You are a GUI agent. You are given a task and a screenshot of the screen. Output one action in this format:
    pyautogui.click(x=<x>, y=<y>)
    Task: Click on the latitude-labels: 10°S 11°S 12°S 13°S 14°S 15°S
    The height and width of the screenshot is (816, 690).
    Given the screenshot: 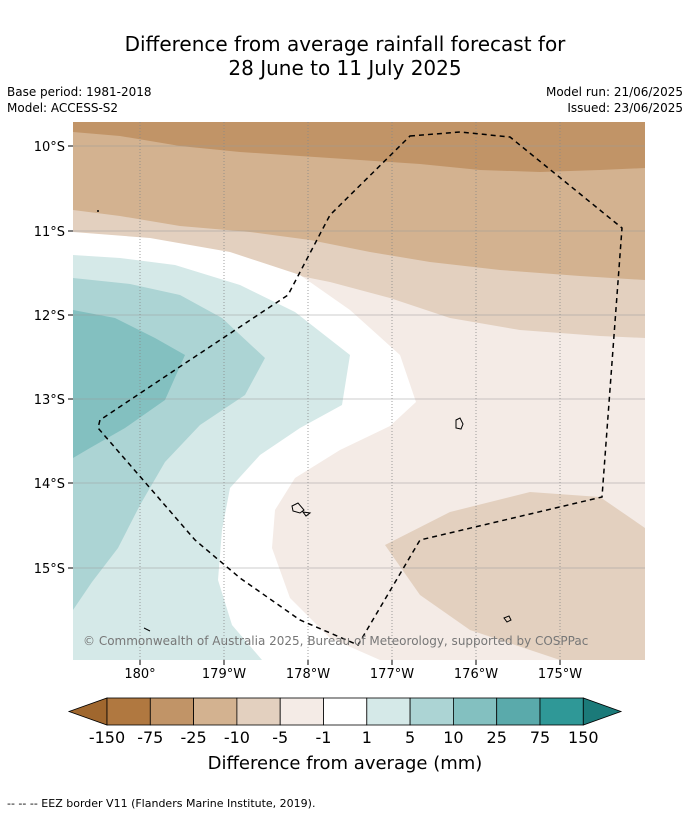 What is the action you would take?
    pyautogui.click(x=49, y=358)
    